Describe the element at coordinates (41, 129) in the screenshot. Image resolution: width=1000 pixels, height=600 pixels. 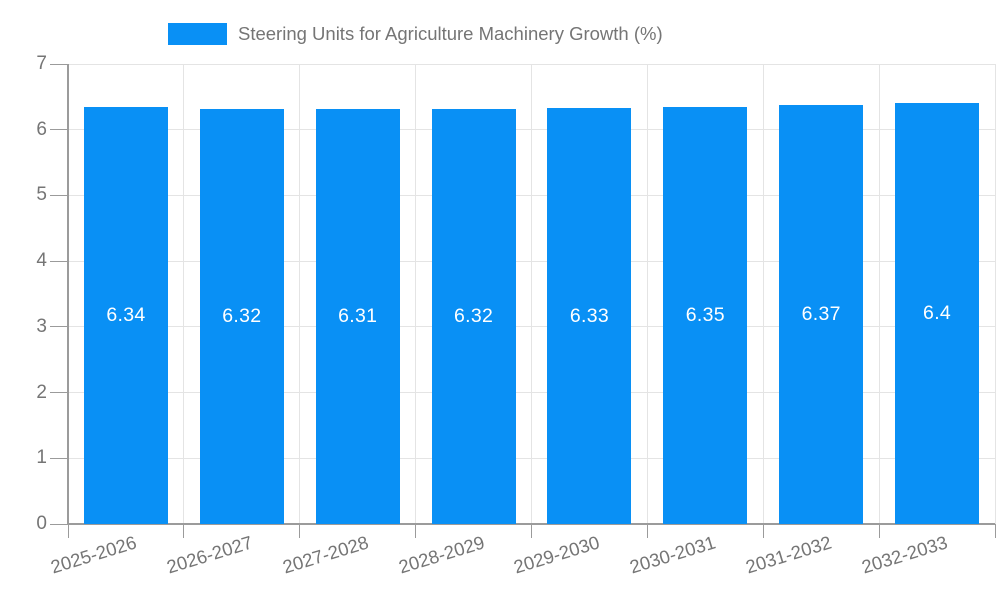
I see `y-axis-tick-label: 6` at that location.